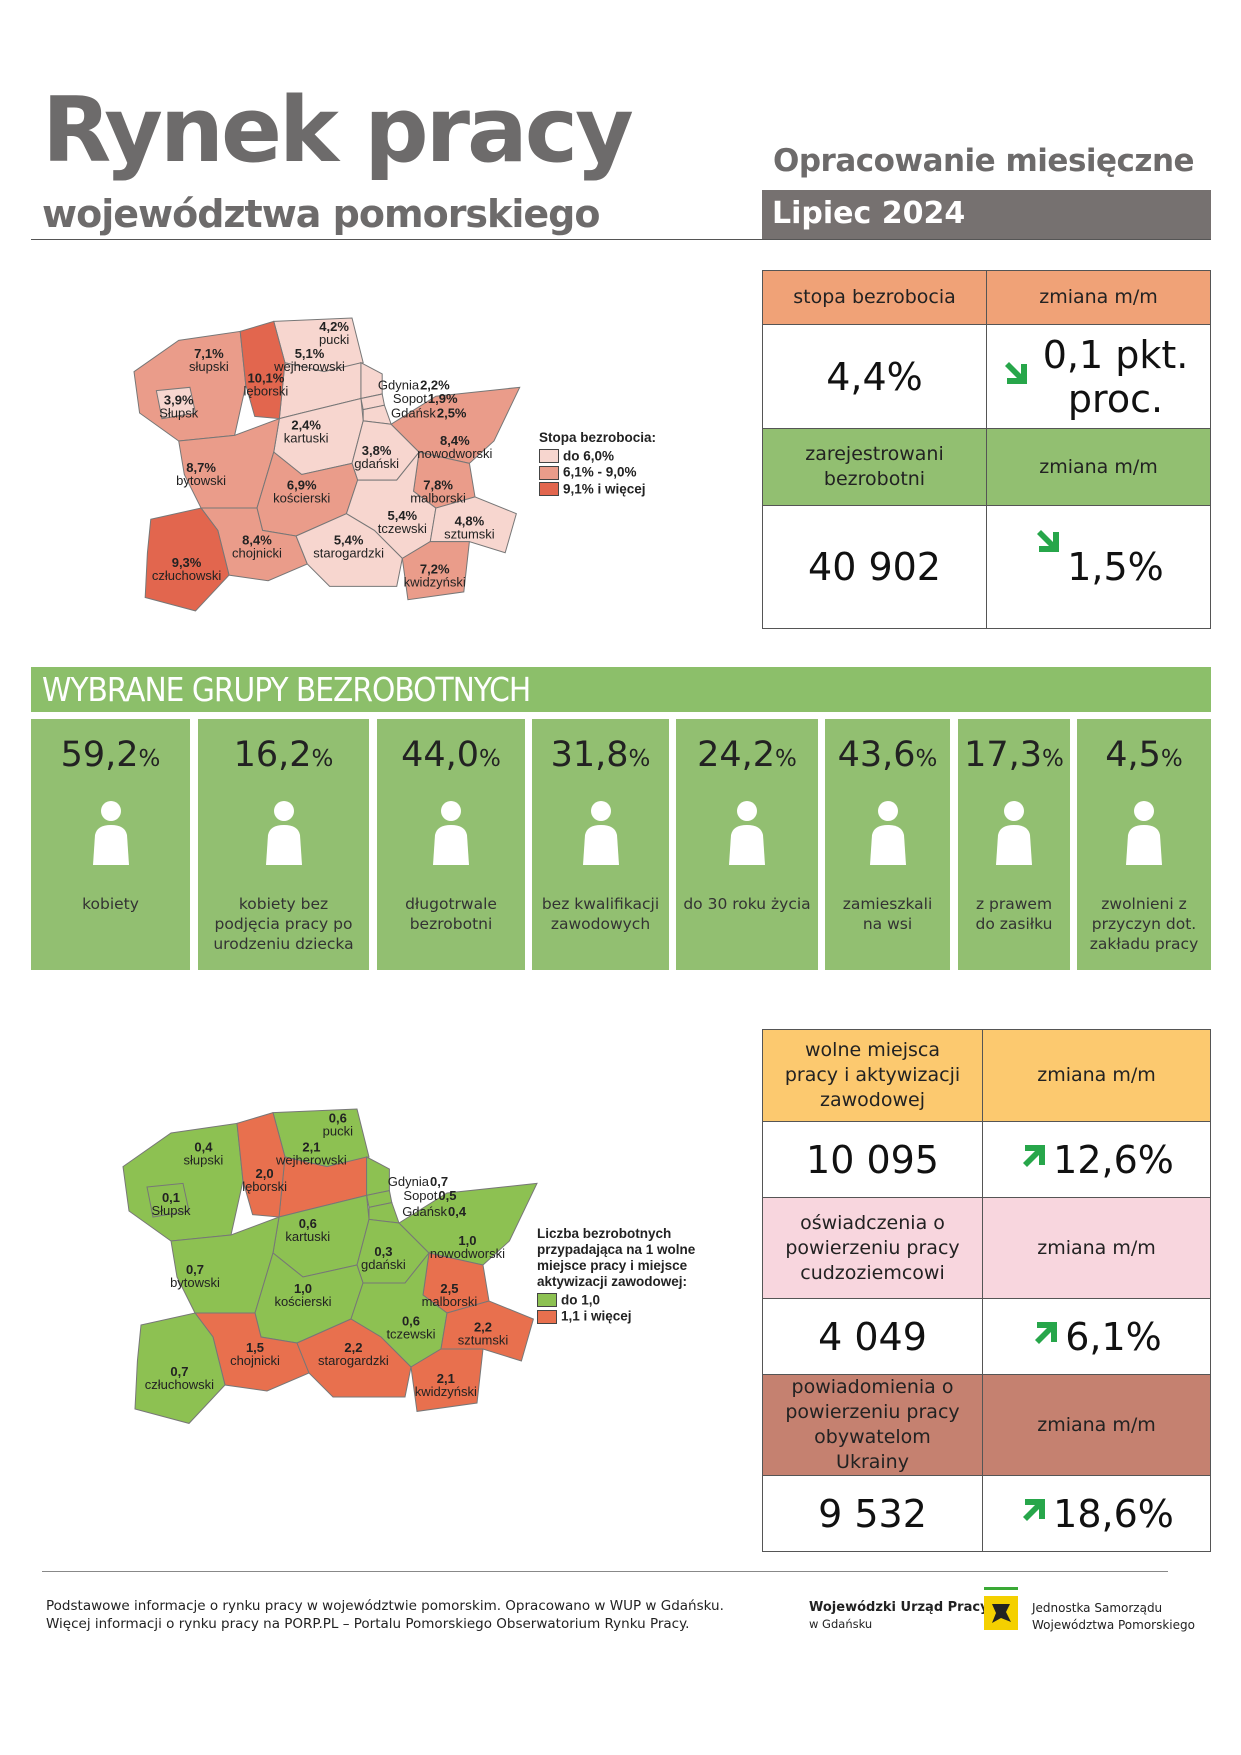 The height and width of the screenshot is (1755, 1241). What do you see at coordinates (600, 472) in the screenshot?
I see `legend-label: 6,1% - 9,0%` at bounding box center [600, 472].